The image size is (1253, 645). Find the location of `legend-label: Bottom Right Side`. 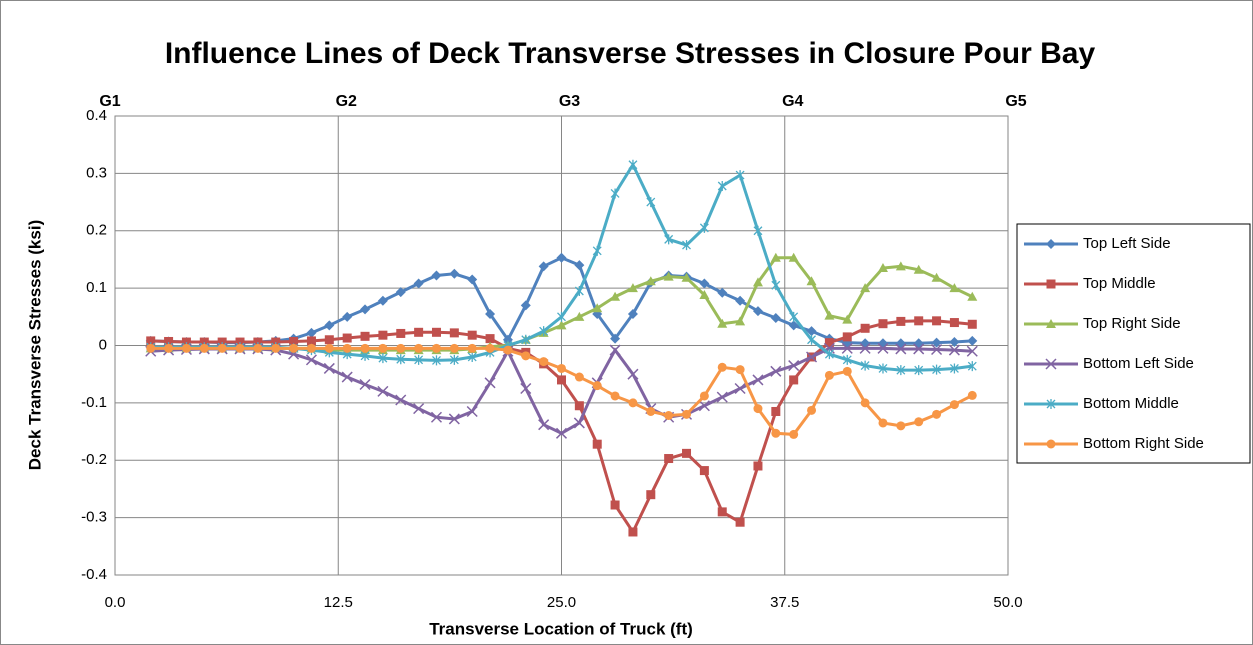

legend-label: Bottom Right Side is located at coordinates (1143, 443).